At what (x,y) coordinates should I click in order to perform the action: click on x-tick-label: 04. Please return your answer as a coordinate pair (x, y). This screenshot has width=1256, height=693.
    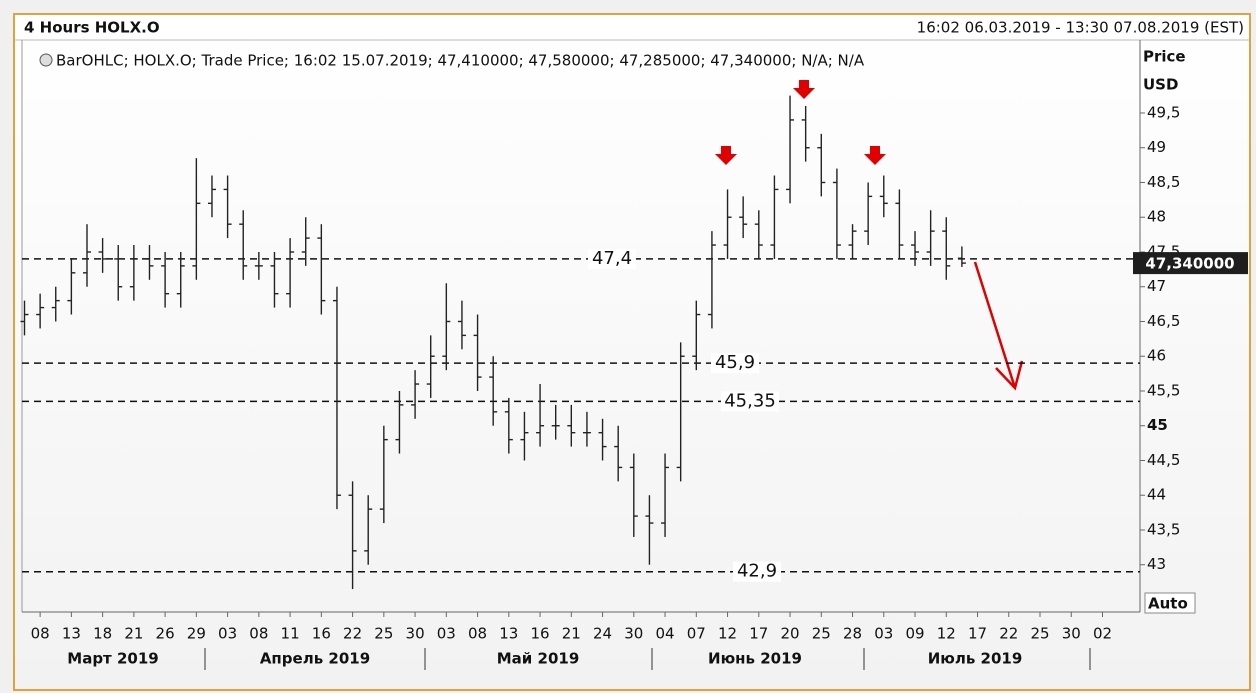
    Looking at the image, I should click on (665, 634).